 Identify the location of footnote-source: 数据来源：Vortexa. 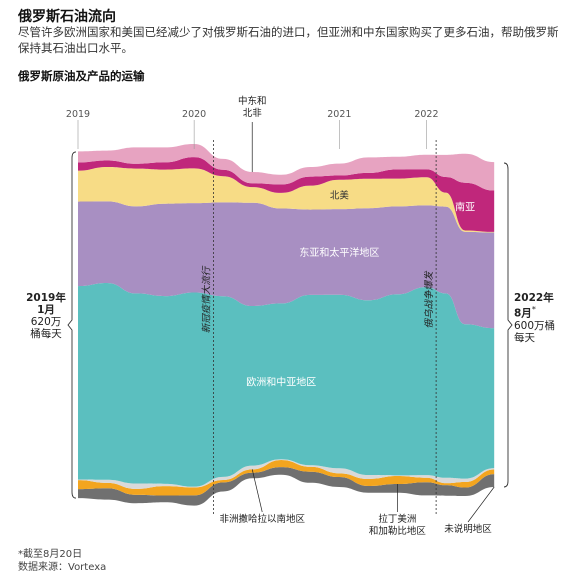
(62, 567).